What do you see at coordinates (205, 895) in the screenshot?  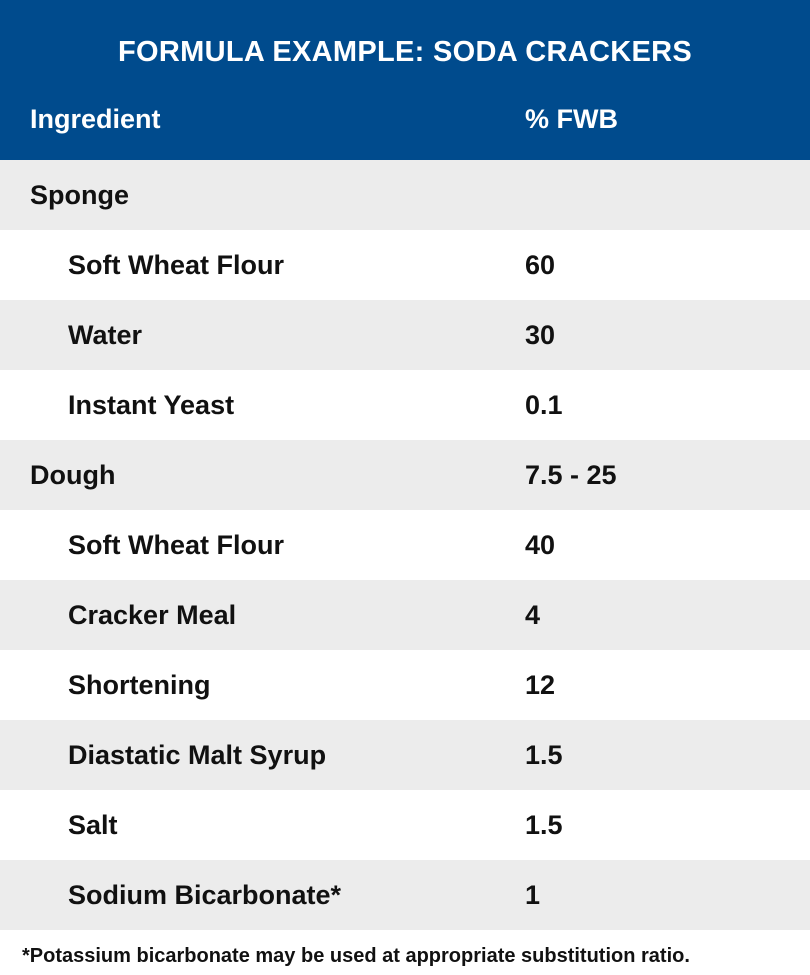 I see `row-ingredient: Sodium Bicarbonate*` at bounding box center [205, 895].